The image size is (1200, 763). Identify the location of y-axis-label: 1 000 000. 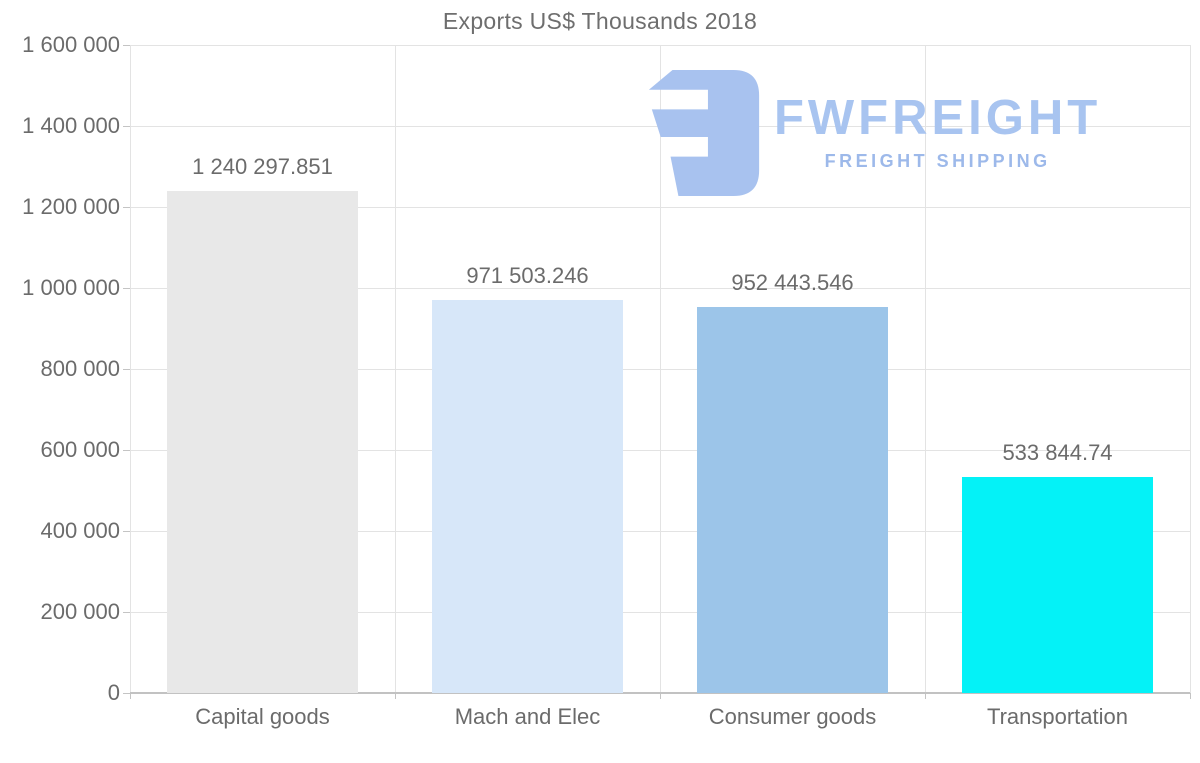
(71, 287).